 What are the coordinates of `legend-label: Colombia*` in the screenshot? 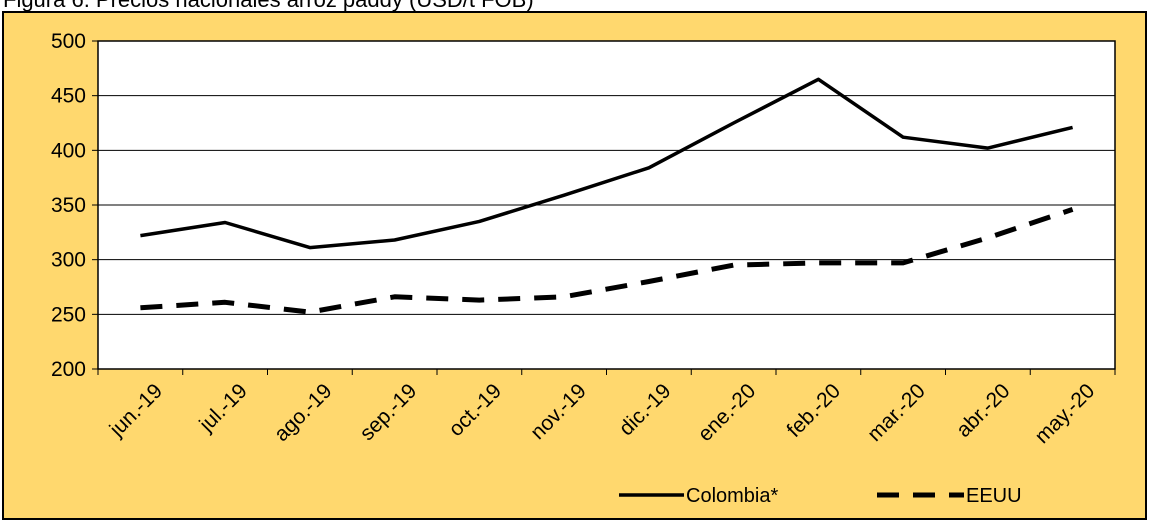 It's located at (732, 496).